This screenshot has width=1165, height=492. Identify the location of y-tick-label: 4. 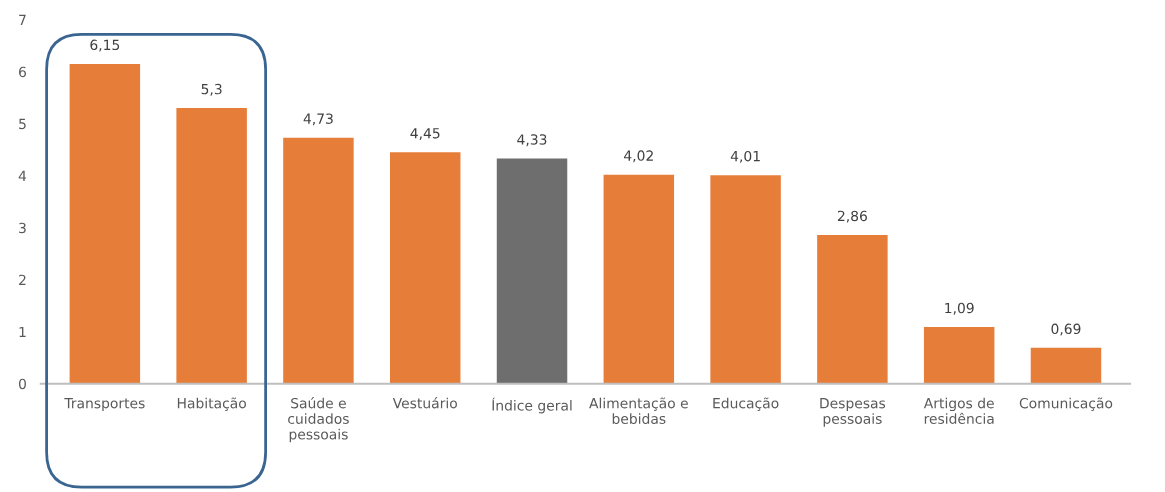
(22, 175).